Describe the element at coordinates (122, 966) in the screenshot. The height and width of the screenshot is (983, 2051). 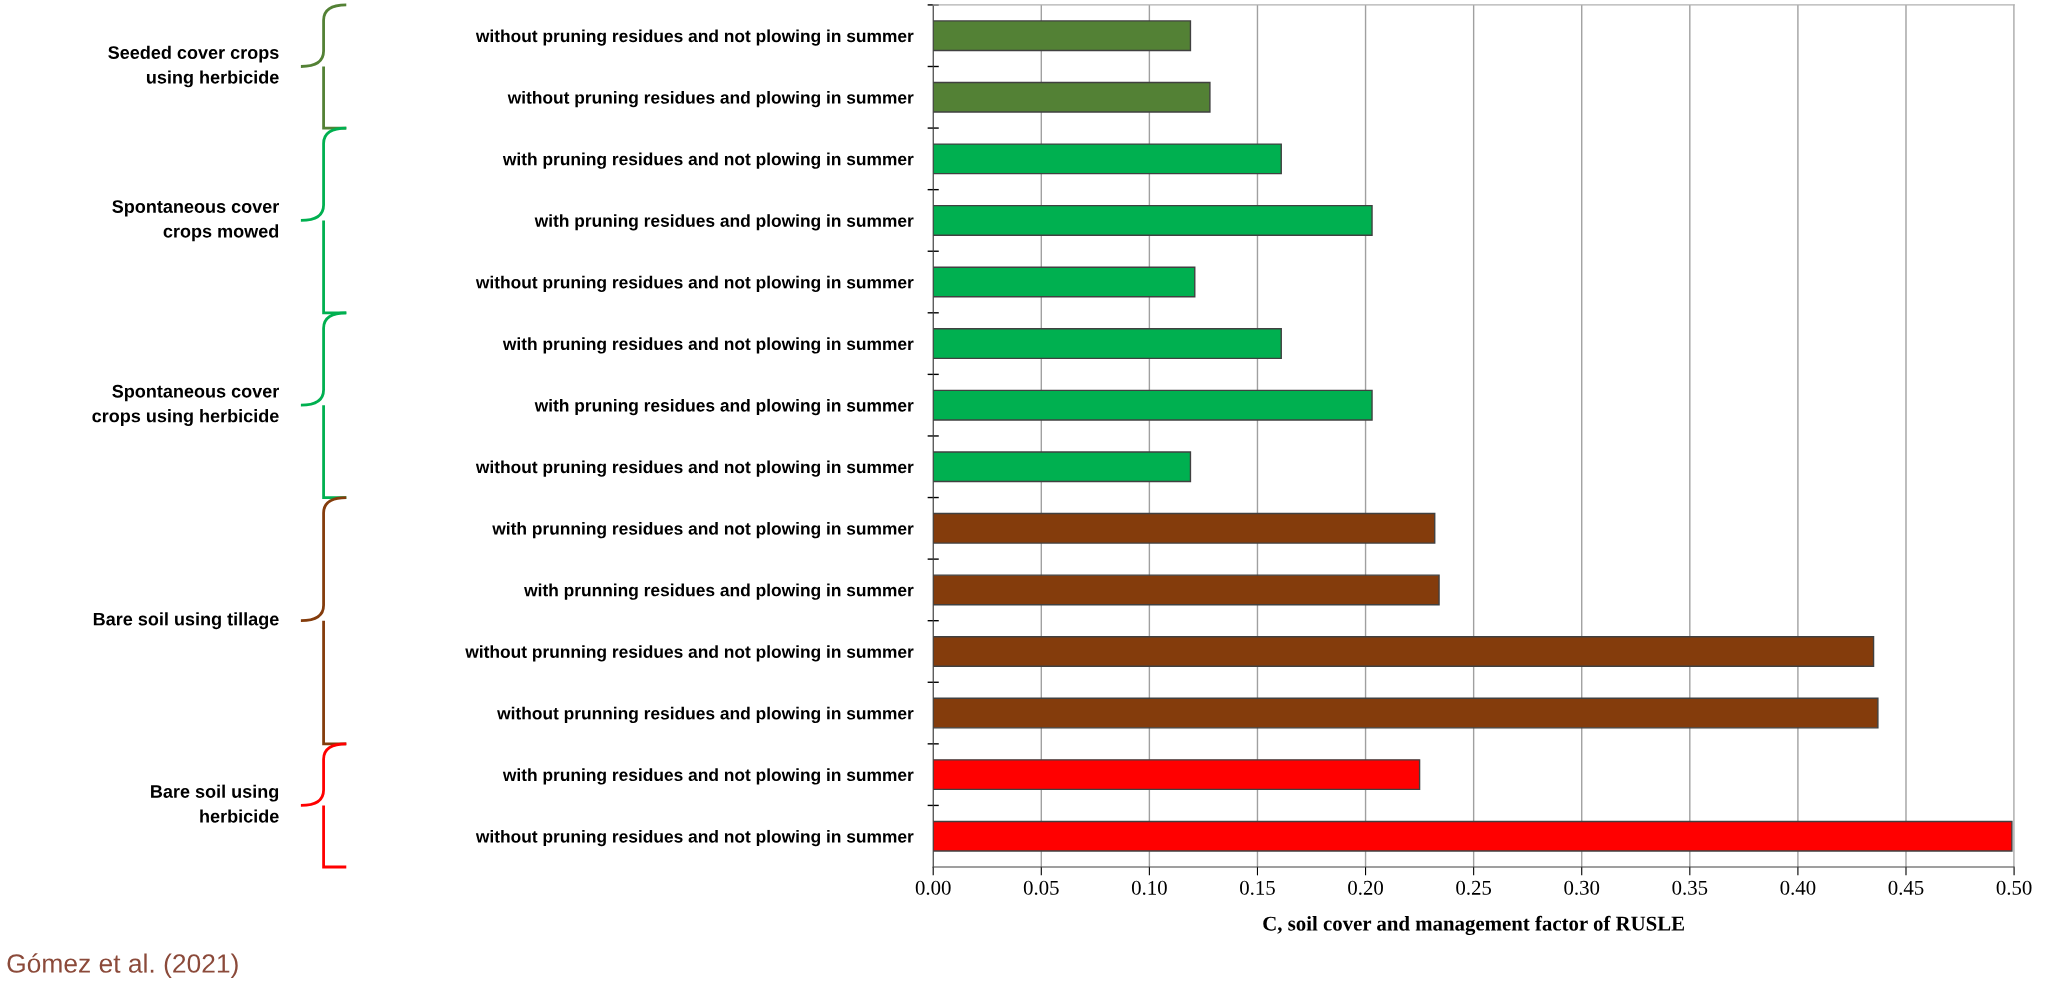
I see `text: Gómez et al. (2021)` at that location.